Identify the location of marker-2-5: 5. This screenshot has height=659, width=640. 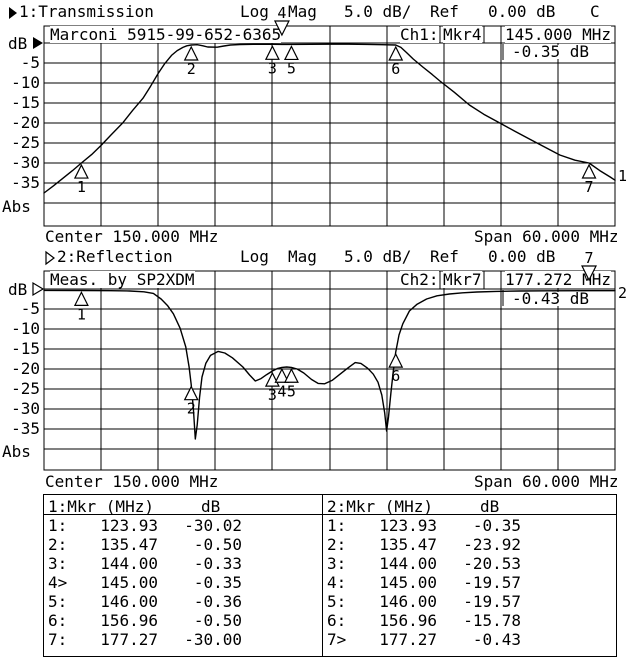
(291, 383).